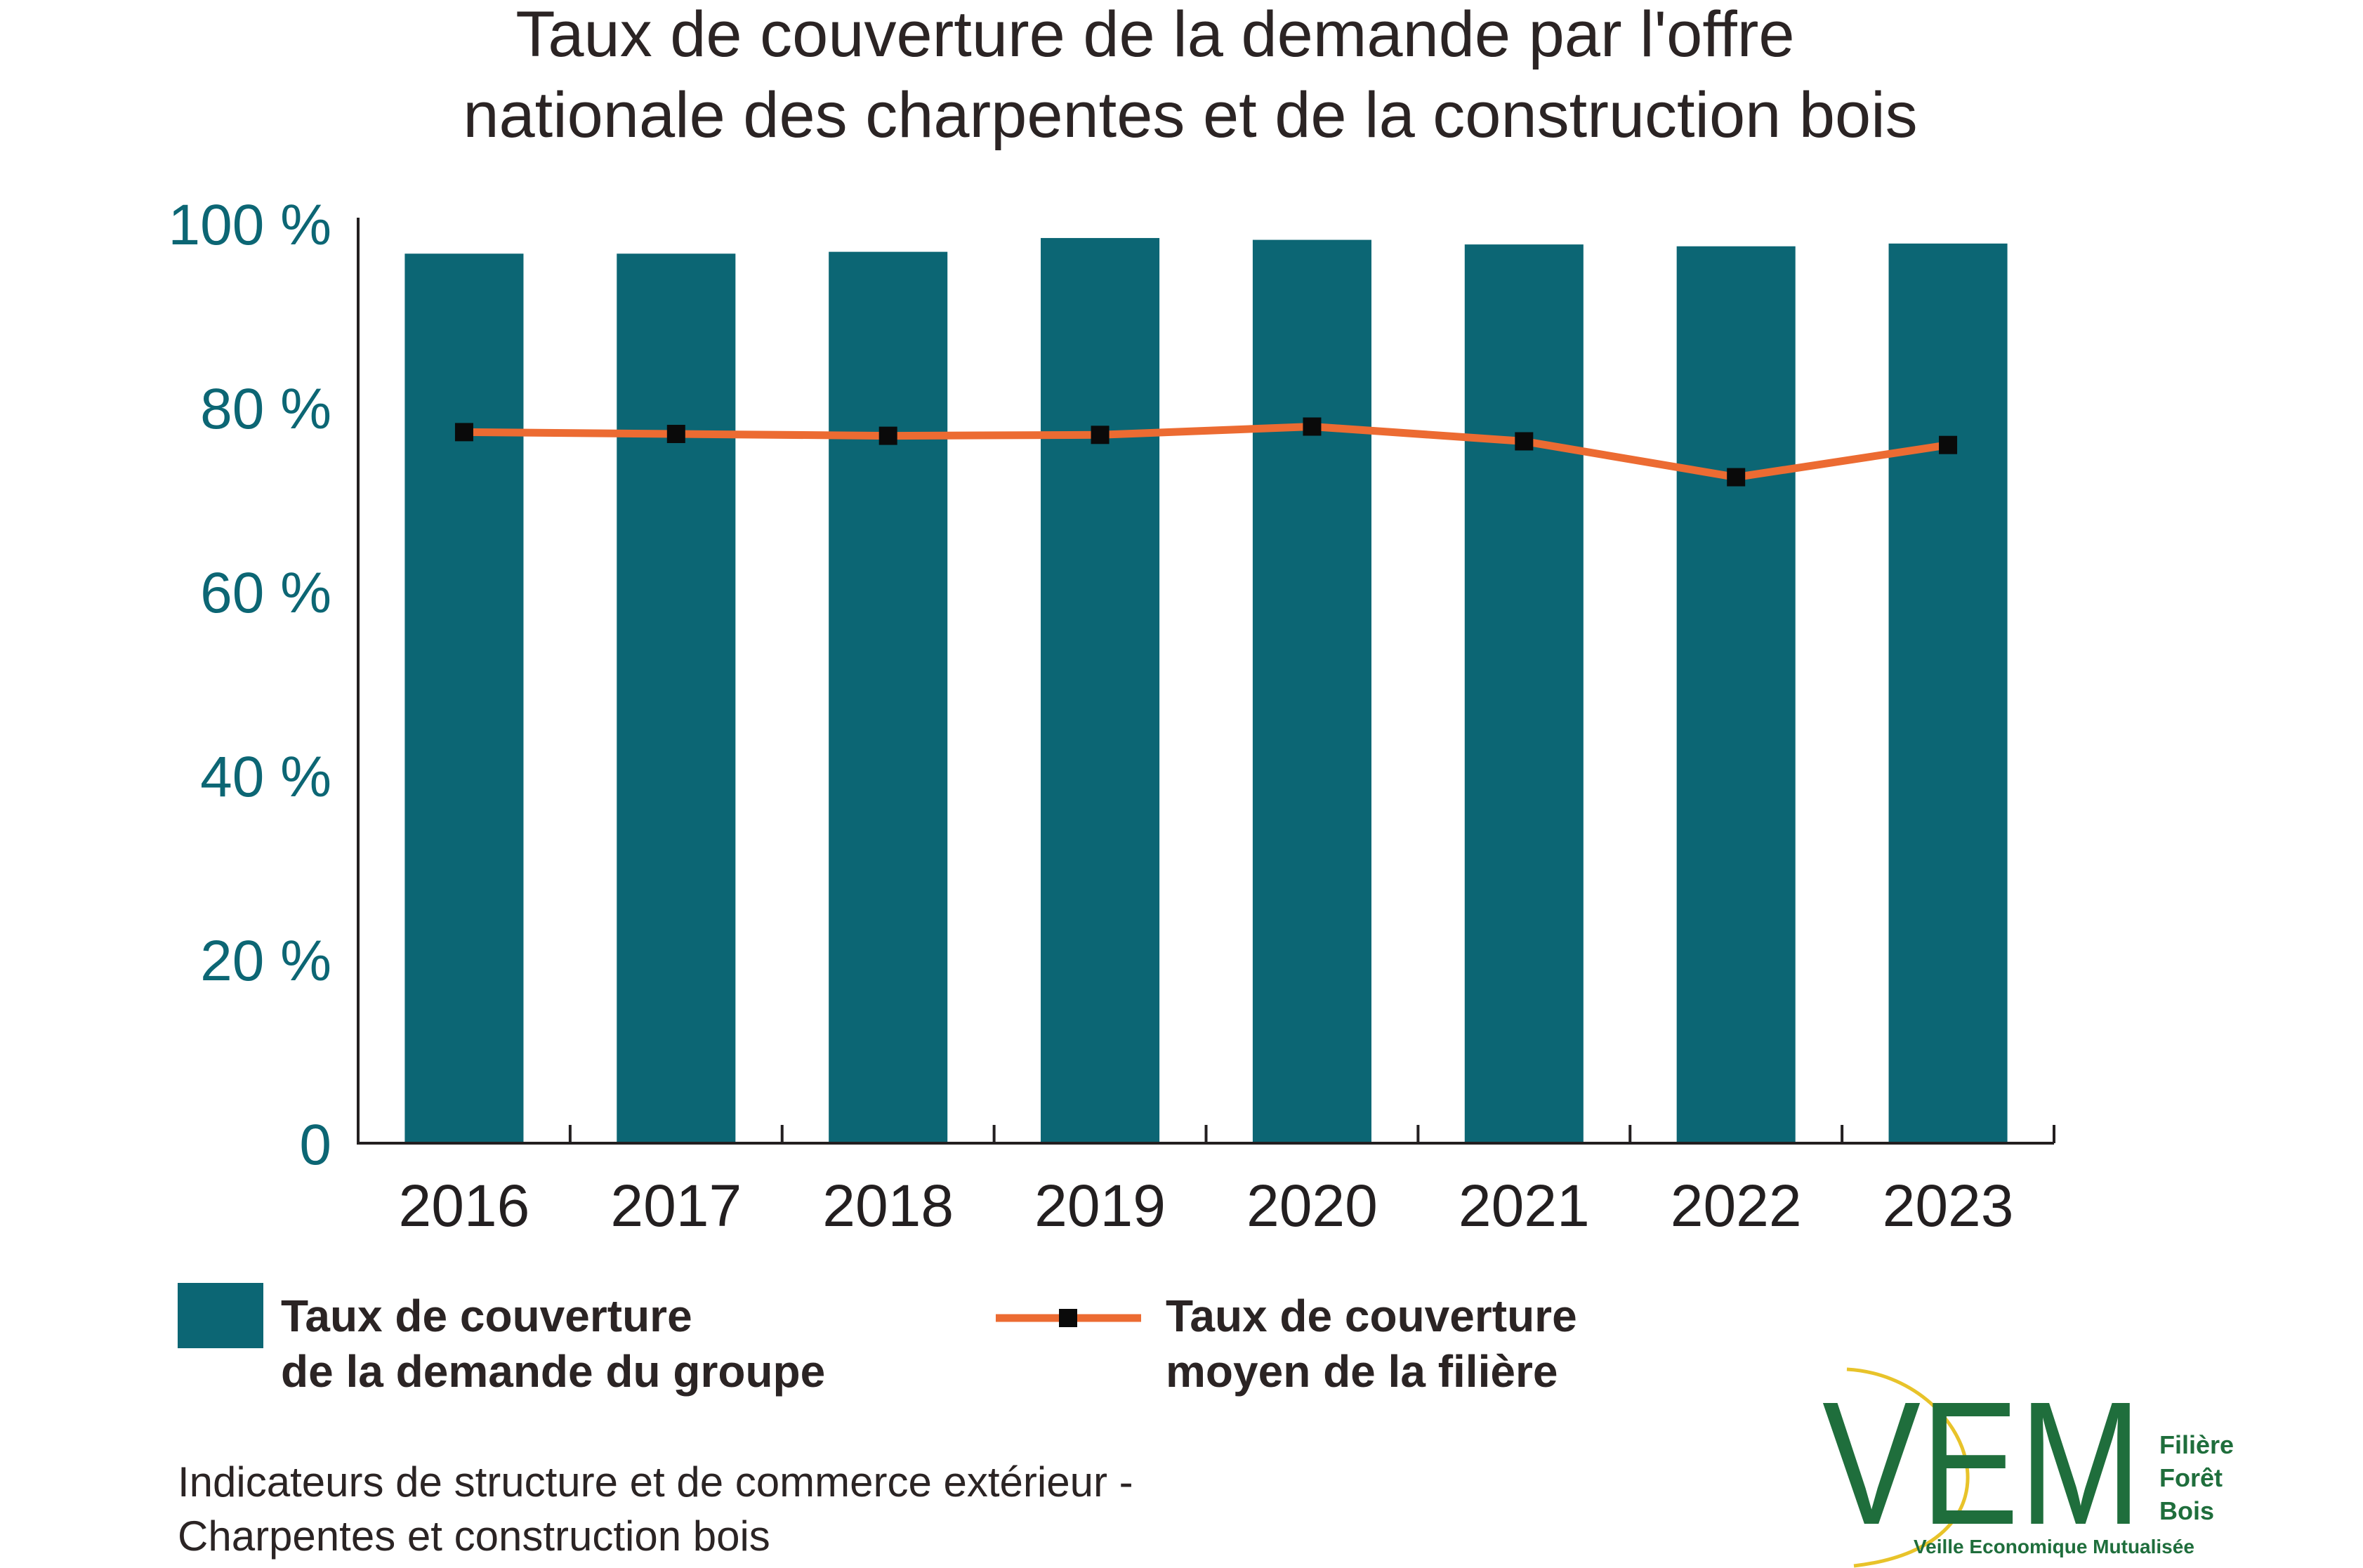  Describe the element at coordinates (249, 225) in the screenshot. I see `y-tick-label: 100 %` at that location.